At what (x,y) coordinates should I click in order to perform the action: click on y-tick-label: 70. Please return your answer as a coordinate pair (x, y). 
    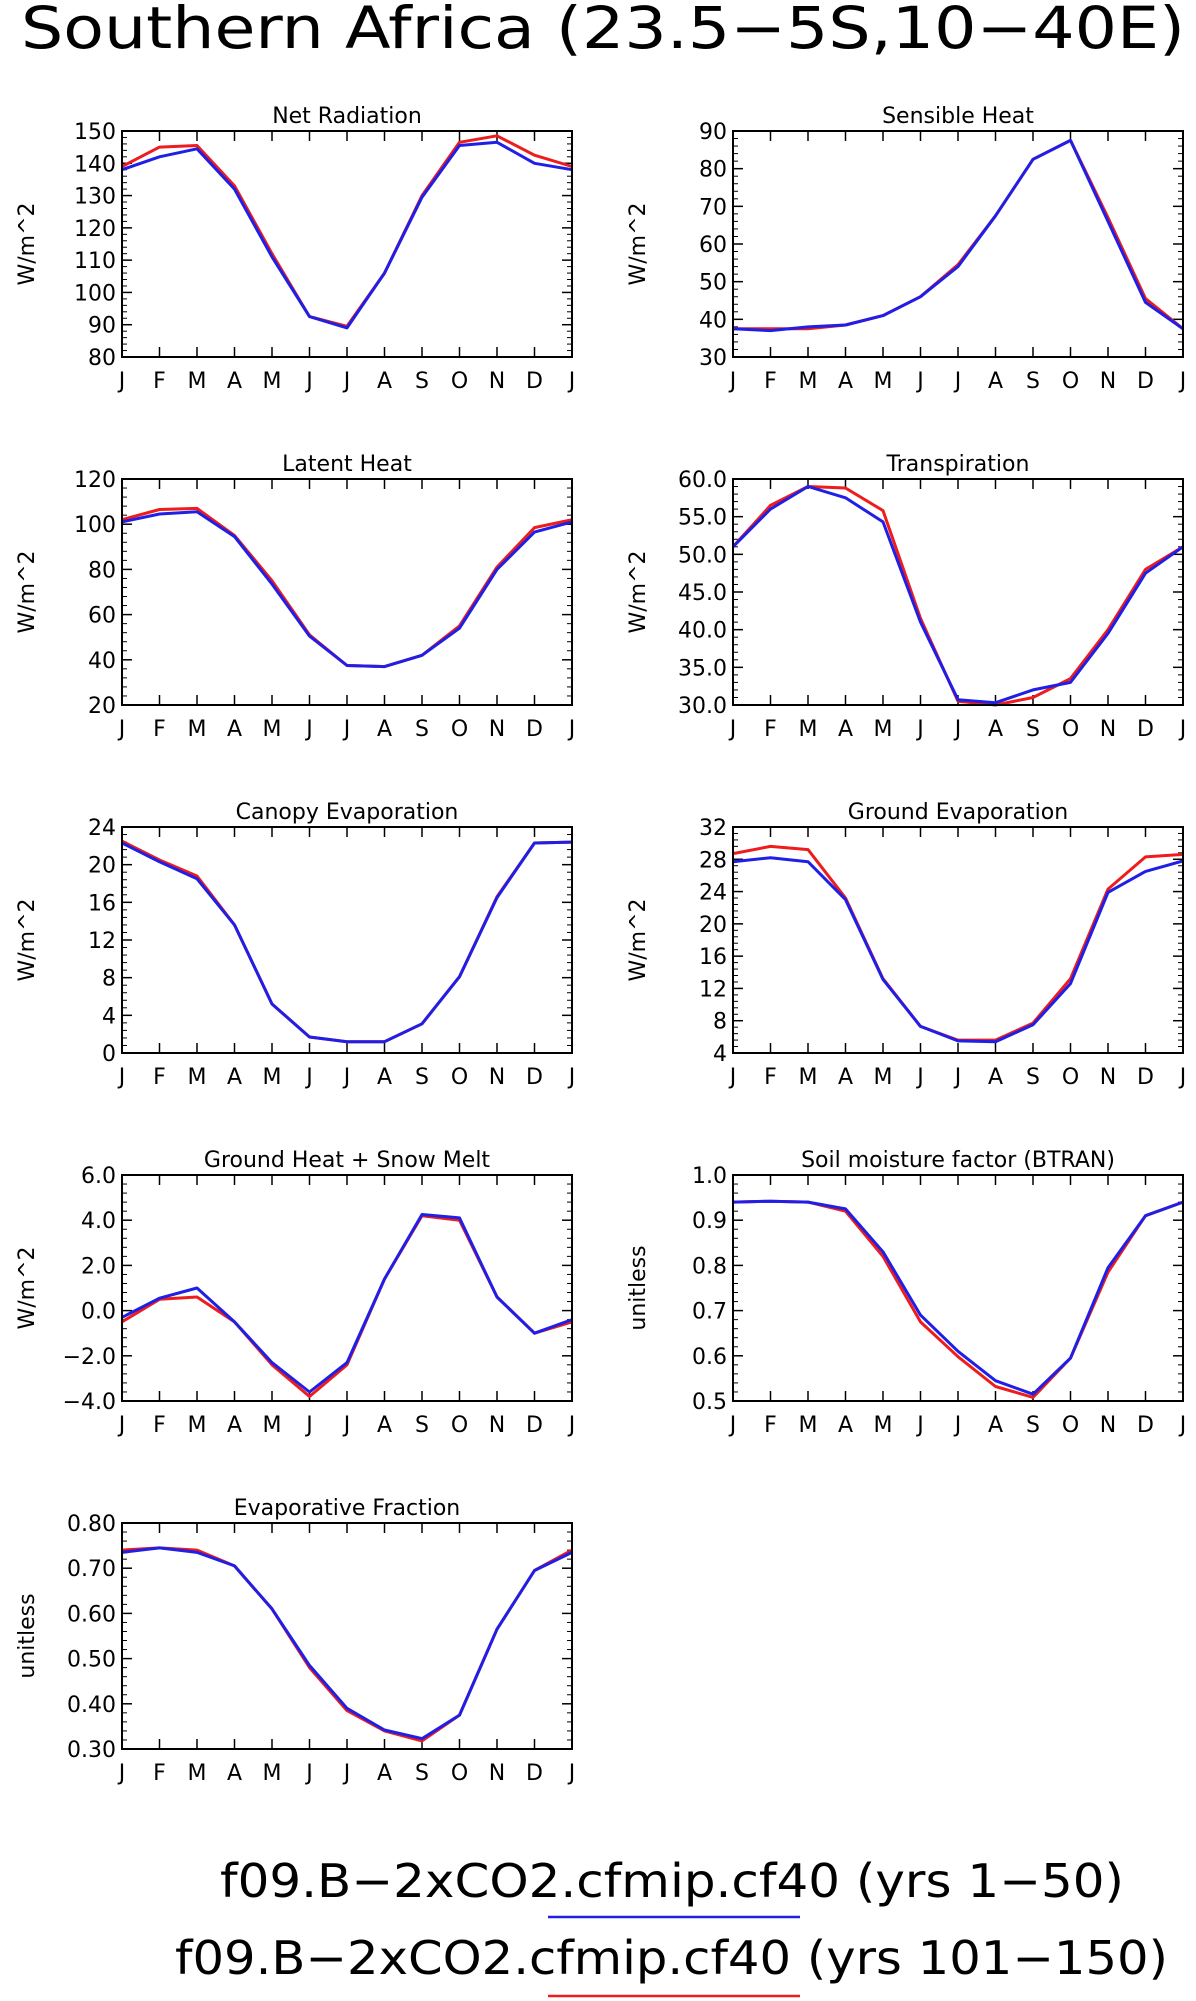
    Looking at the image, I should click on (713, 207).